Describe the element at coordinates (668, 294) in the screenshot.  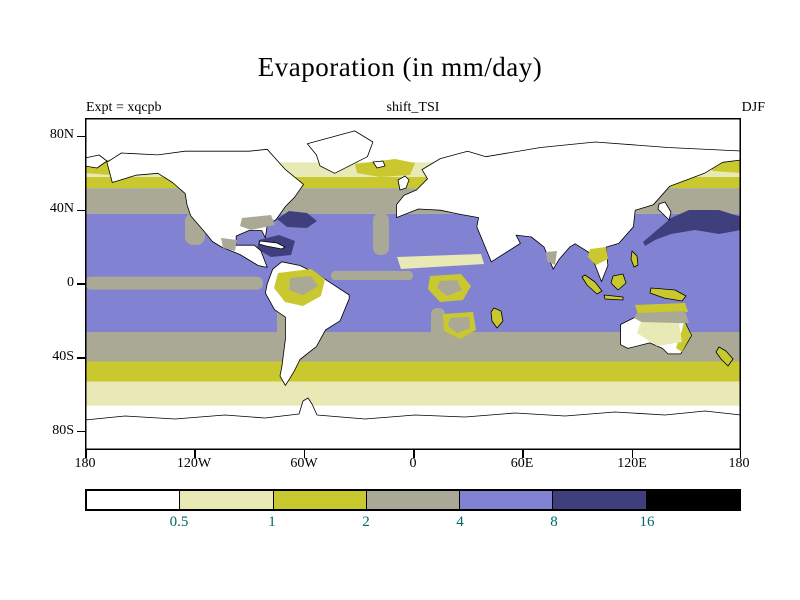
I see `new-guinea` at that location.